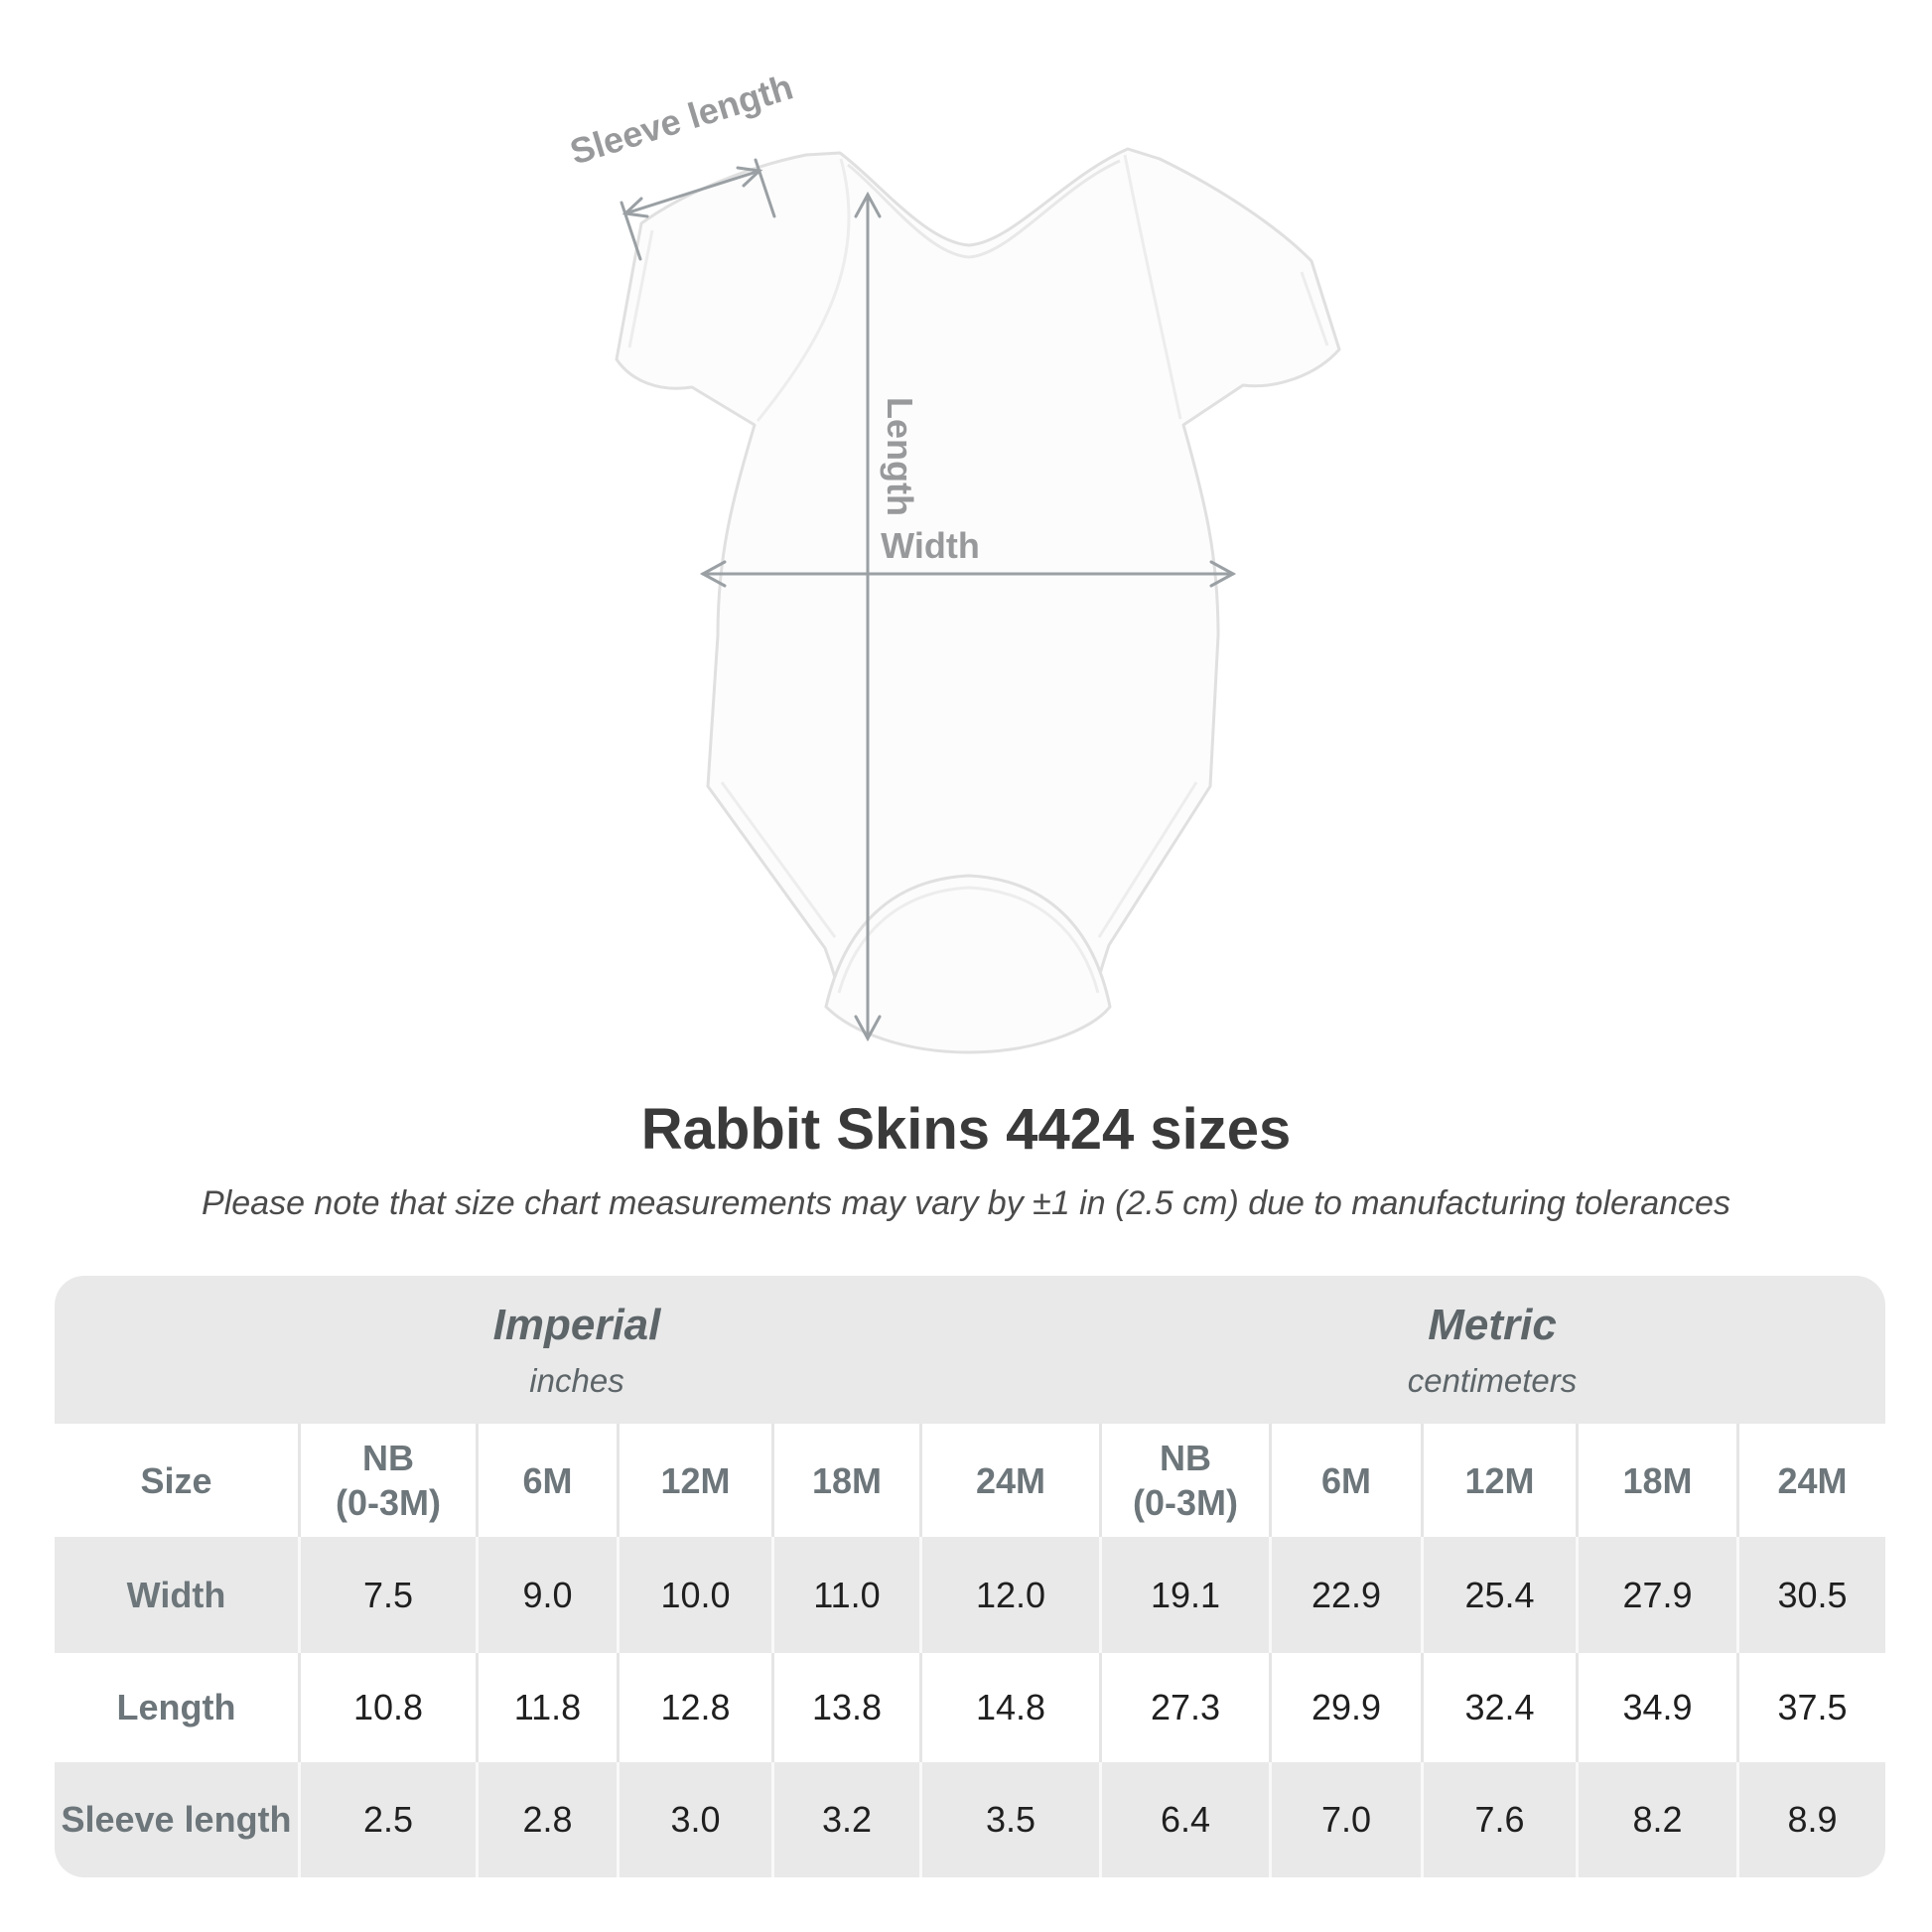  Describe the element at coordinates (546, 1480) in the screenshot. I see `col-header-imperial-6m: 6M` at that location.